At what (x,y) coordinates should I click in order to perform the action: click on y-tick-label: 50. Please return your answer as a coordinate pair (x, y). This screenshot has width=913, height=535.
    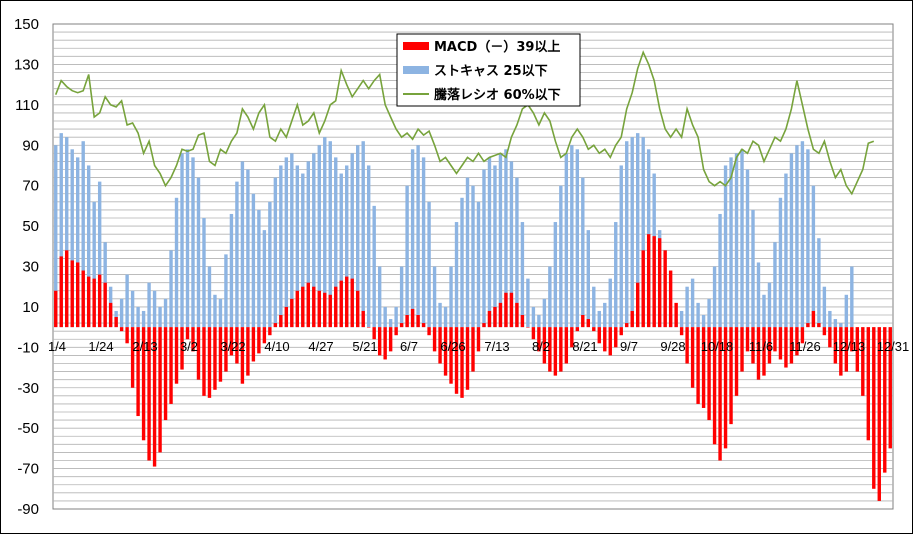
    Looking at the image, I should click on (30, 226).